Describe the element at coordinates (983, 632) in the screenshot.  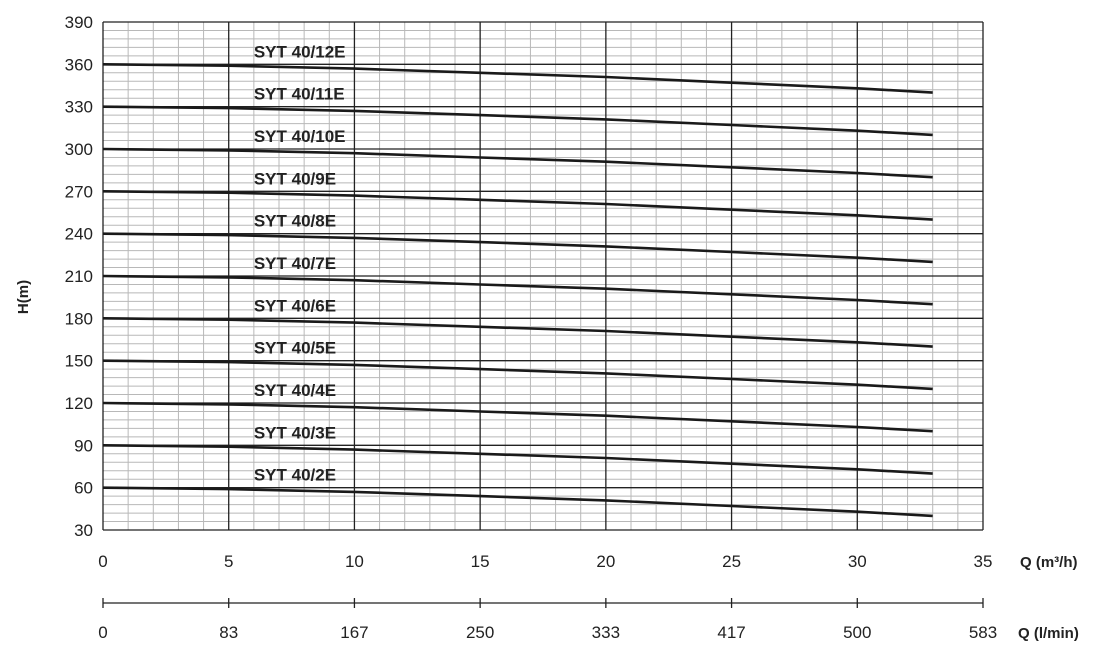
I see `x2-tick-label: 583` at that location.